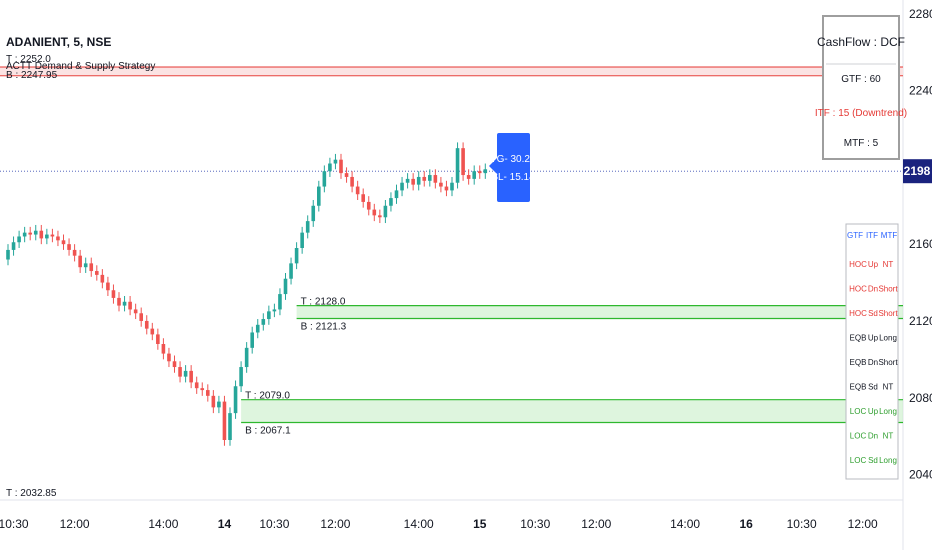  I want to click on table-cell-trend: Dn, so click(873, 289).